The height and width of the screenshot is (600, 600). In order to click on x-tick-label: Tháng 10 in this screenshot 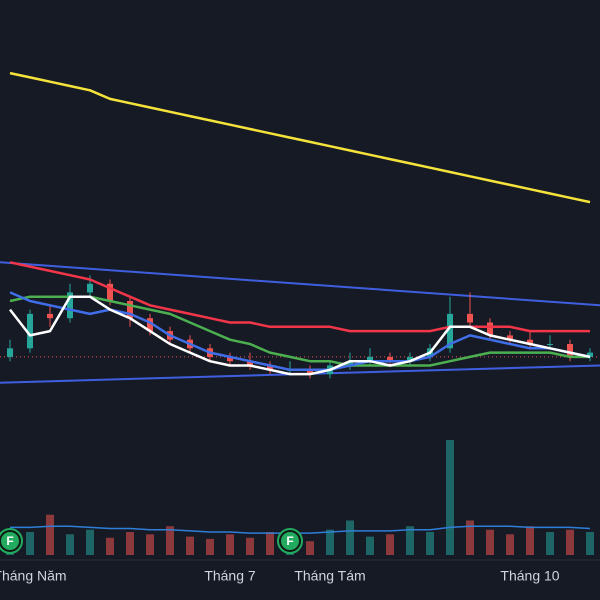, I will do `click(529, 576)`.